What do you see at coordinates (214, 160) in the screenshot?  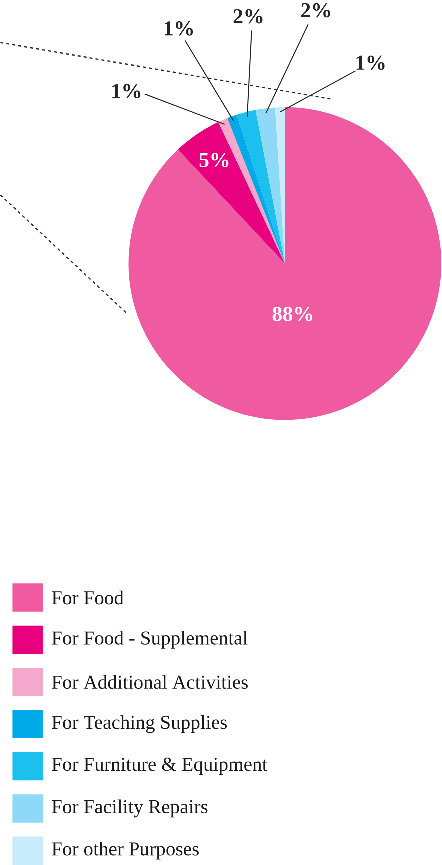 I see `data-label: 5%` at bounding box center [214, 160].